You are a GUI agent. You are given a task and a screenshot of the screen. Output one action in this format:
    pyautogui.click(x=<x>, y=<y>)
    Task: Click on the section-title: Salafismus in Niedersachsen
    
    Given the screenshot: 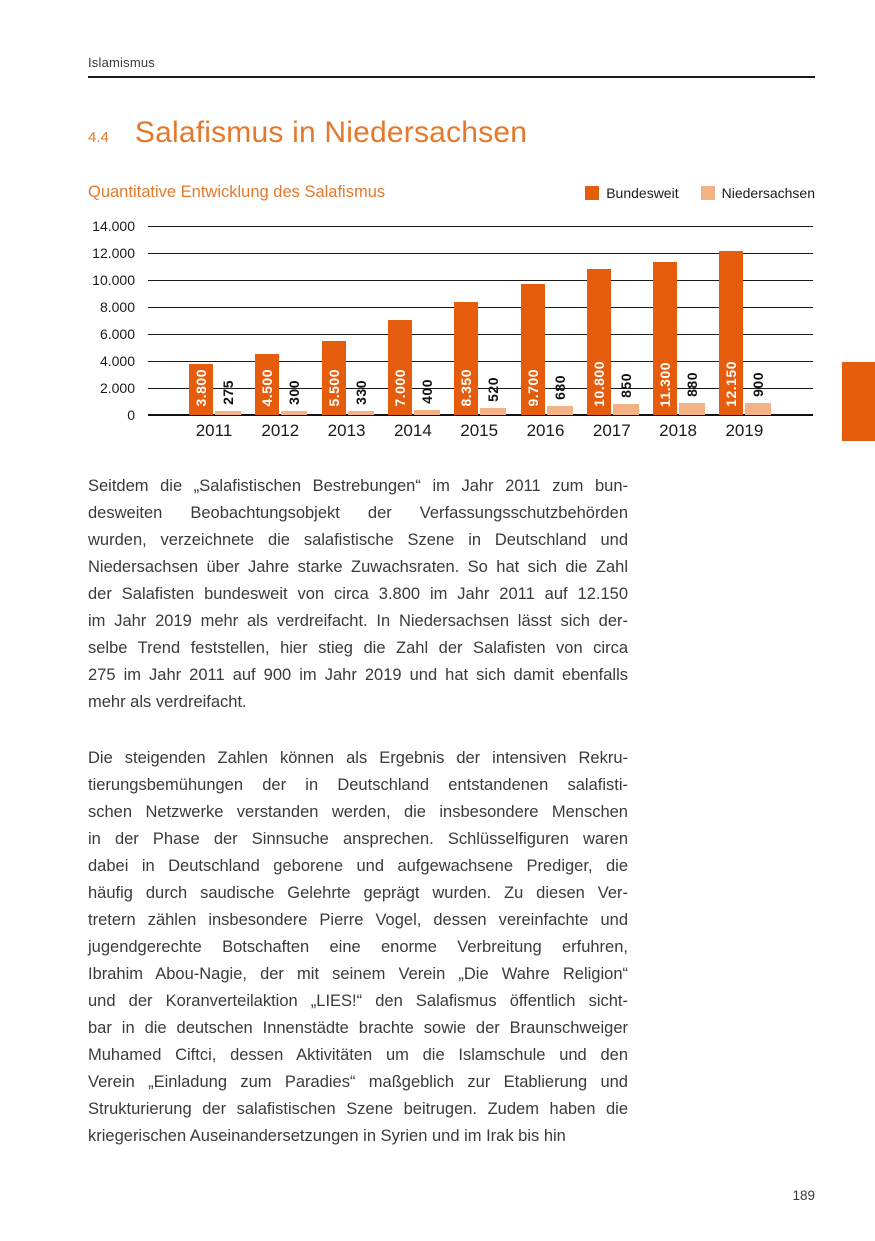 What is the action you would take?
    pyautogui.click(x=331, y=132)
    